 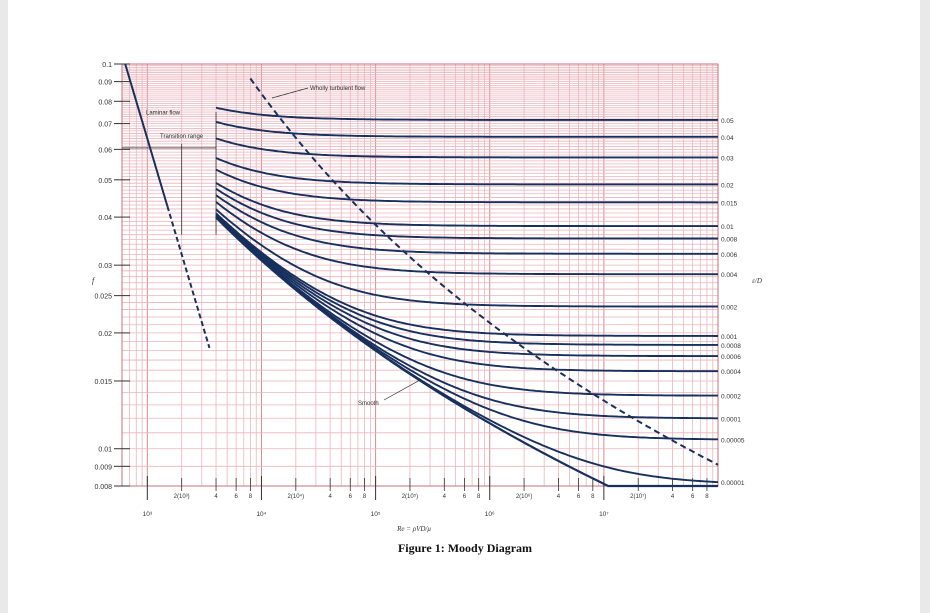 I want to click on roughness-label: 0.0004, so click(x=731, y=372).